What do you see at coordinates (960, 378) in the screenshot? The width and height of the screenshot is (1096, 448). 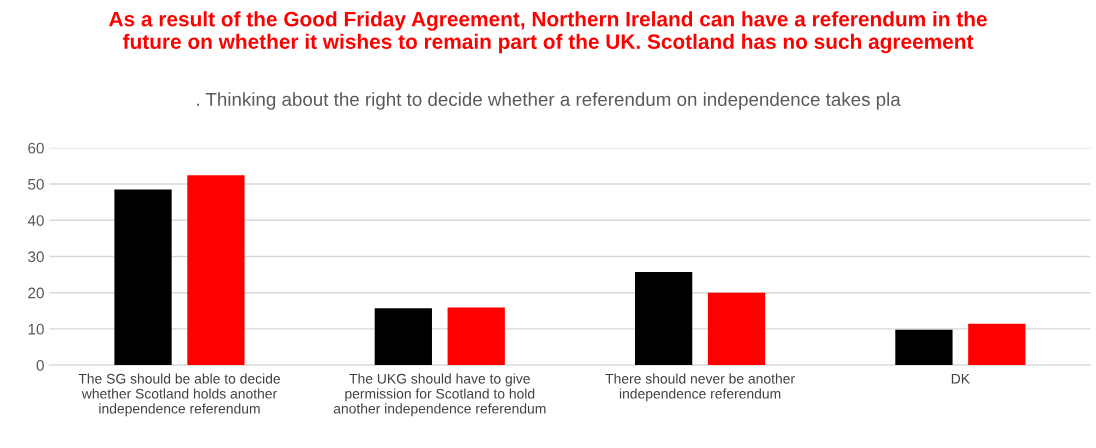 I see `x-tick-label: DK` at bounding box center [960, 378].